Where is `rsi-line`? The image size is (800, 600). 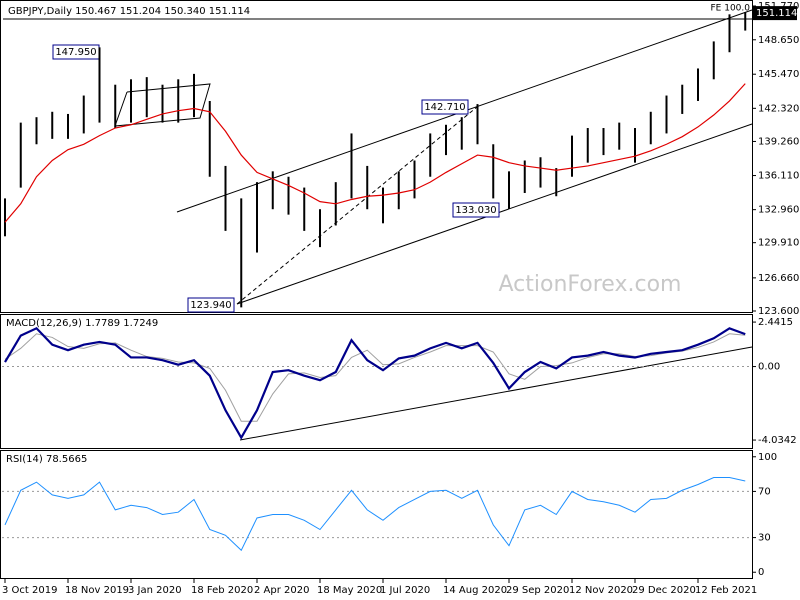 rsi-line is located at coordinates (375, 514).